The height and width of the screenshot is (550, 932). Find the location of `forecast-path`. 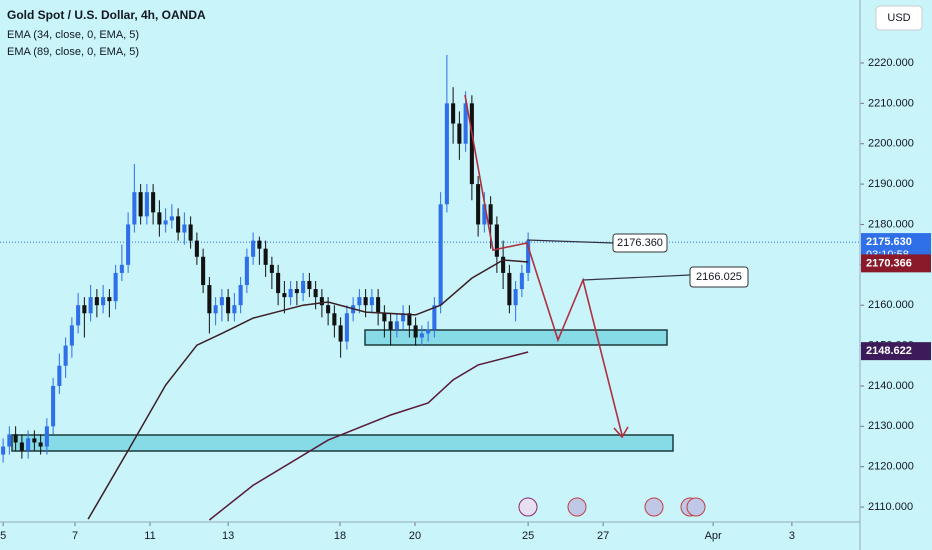

forecast-path is located at coordinates (543, 265).